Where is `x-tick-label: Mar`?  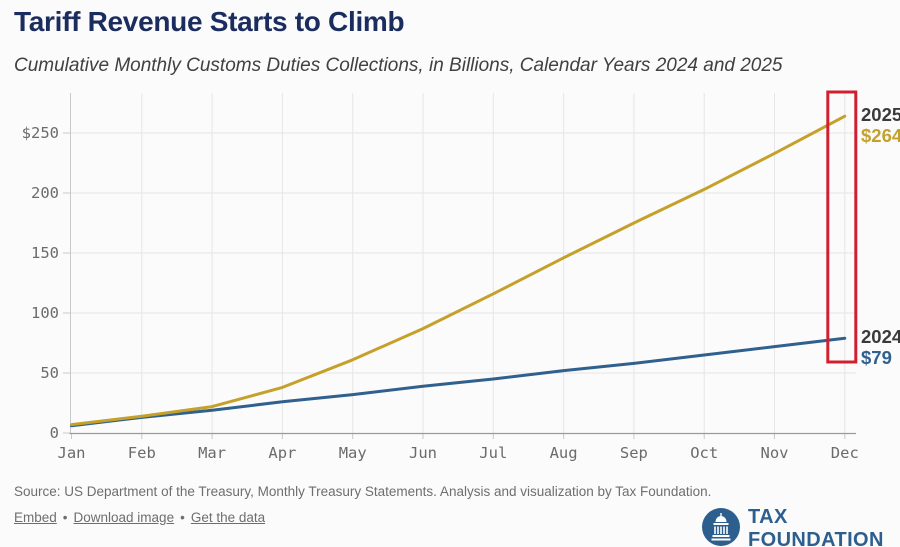
x-tick-label: Mar is located at coordinates (212, 453).